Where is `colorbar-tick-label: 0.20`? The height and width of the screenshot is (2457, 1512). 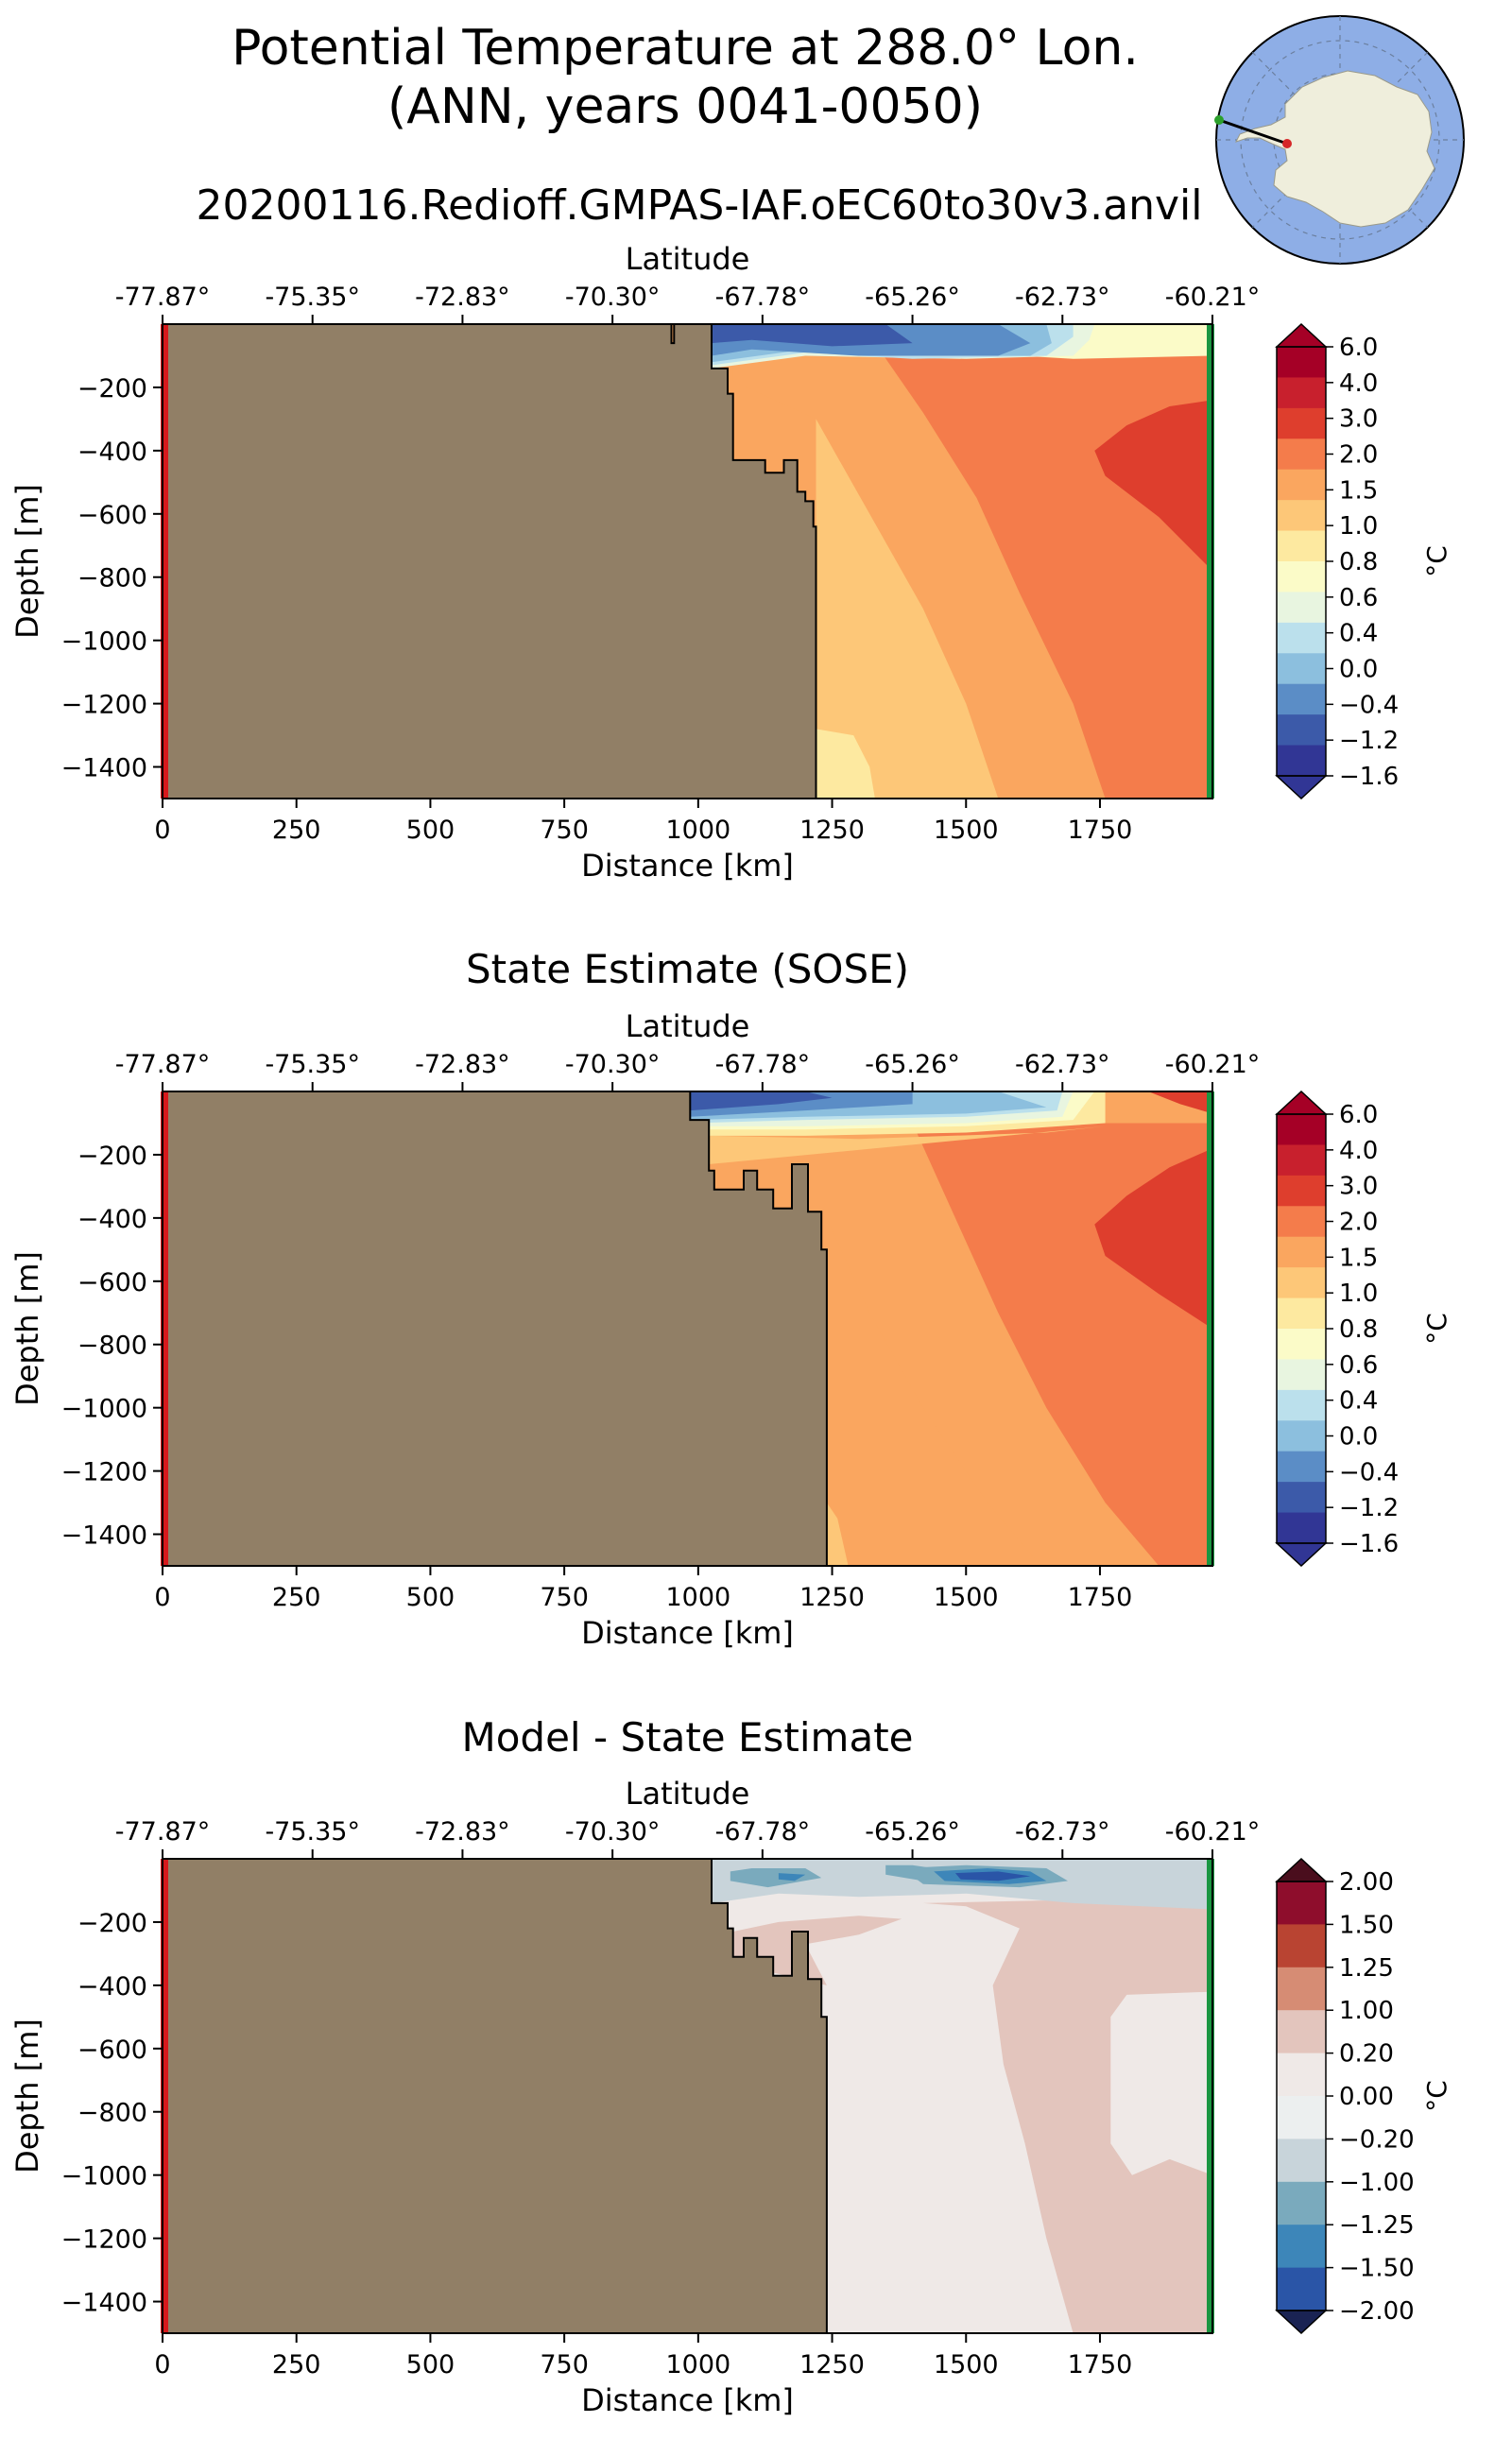
colorbar-tick-label: 0.20 is located at coordinates (1366, 2054).